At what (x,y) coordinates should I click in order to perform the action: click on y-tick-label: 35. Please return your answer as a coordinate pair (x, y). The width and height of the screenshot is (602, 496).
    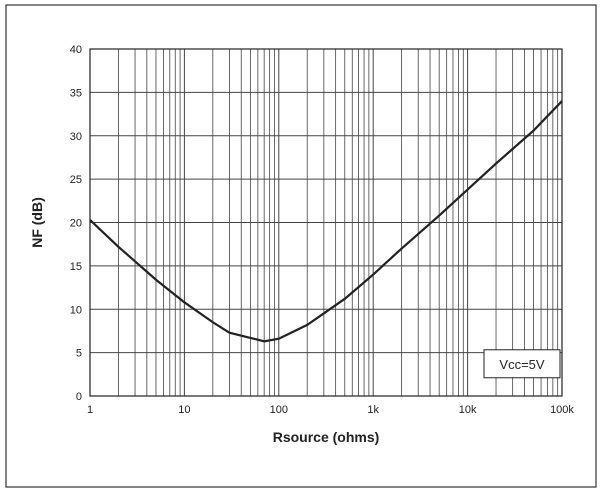
    Looking at the image, I should click on (76, 93).